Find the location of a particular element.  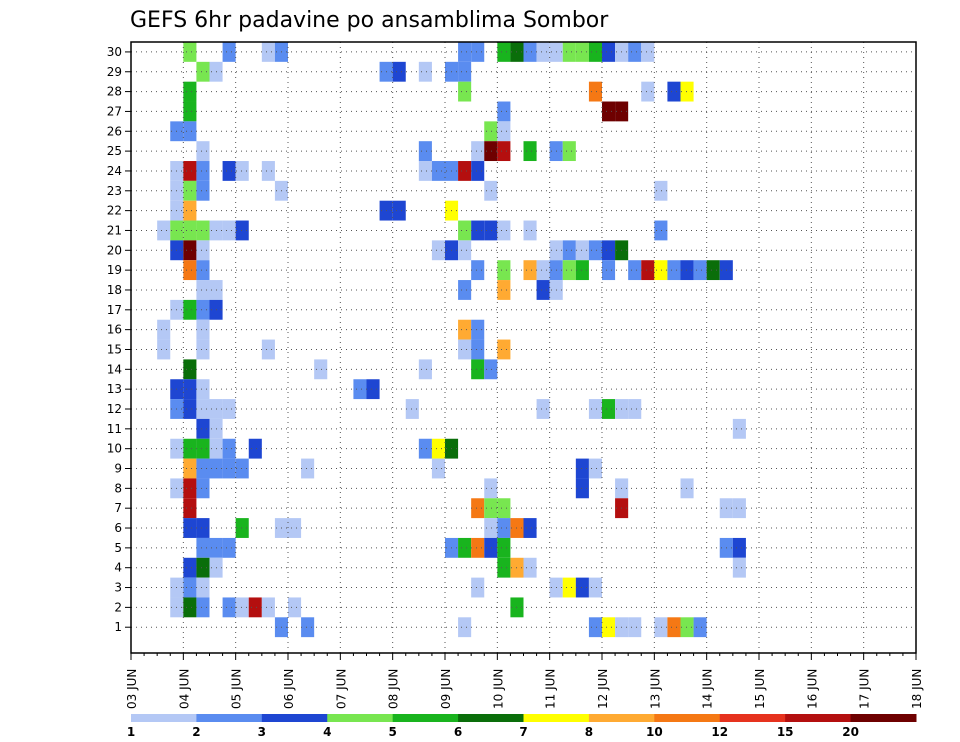

y-tick-label: 16 is located at coordinates (114, 330).